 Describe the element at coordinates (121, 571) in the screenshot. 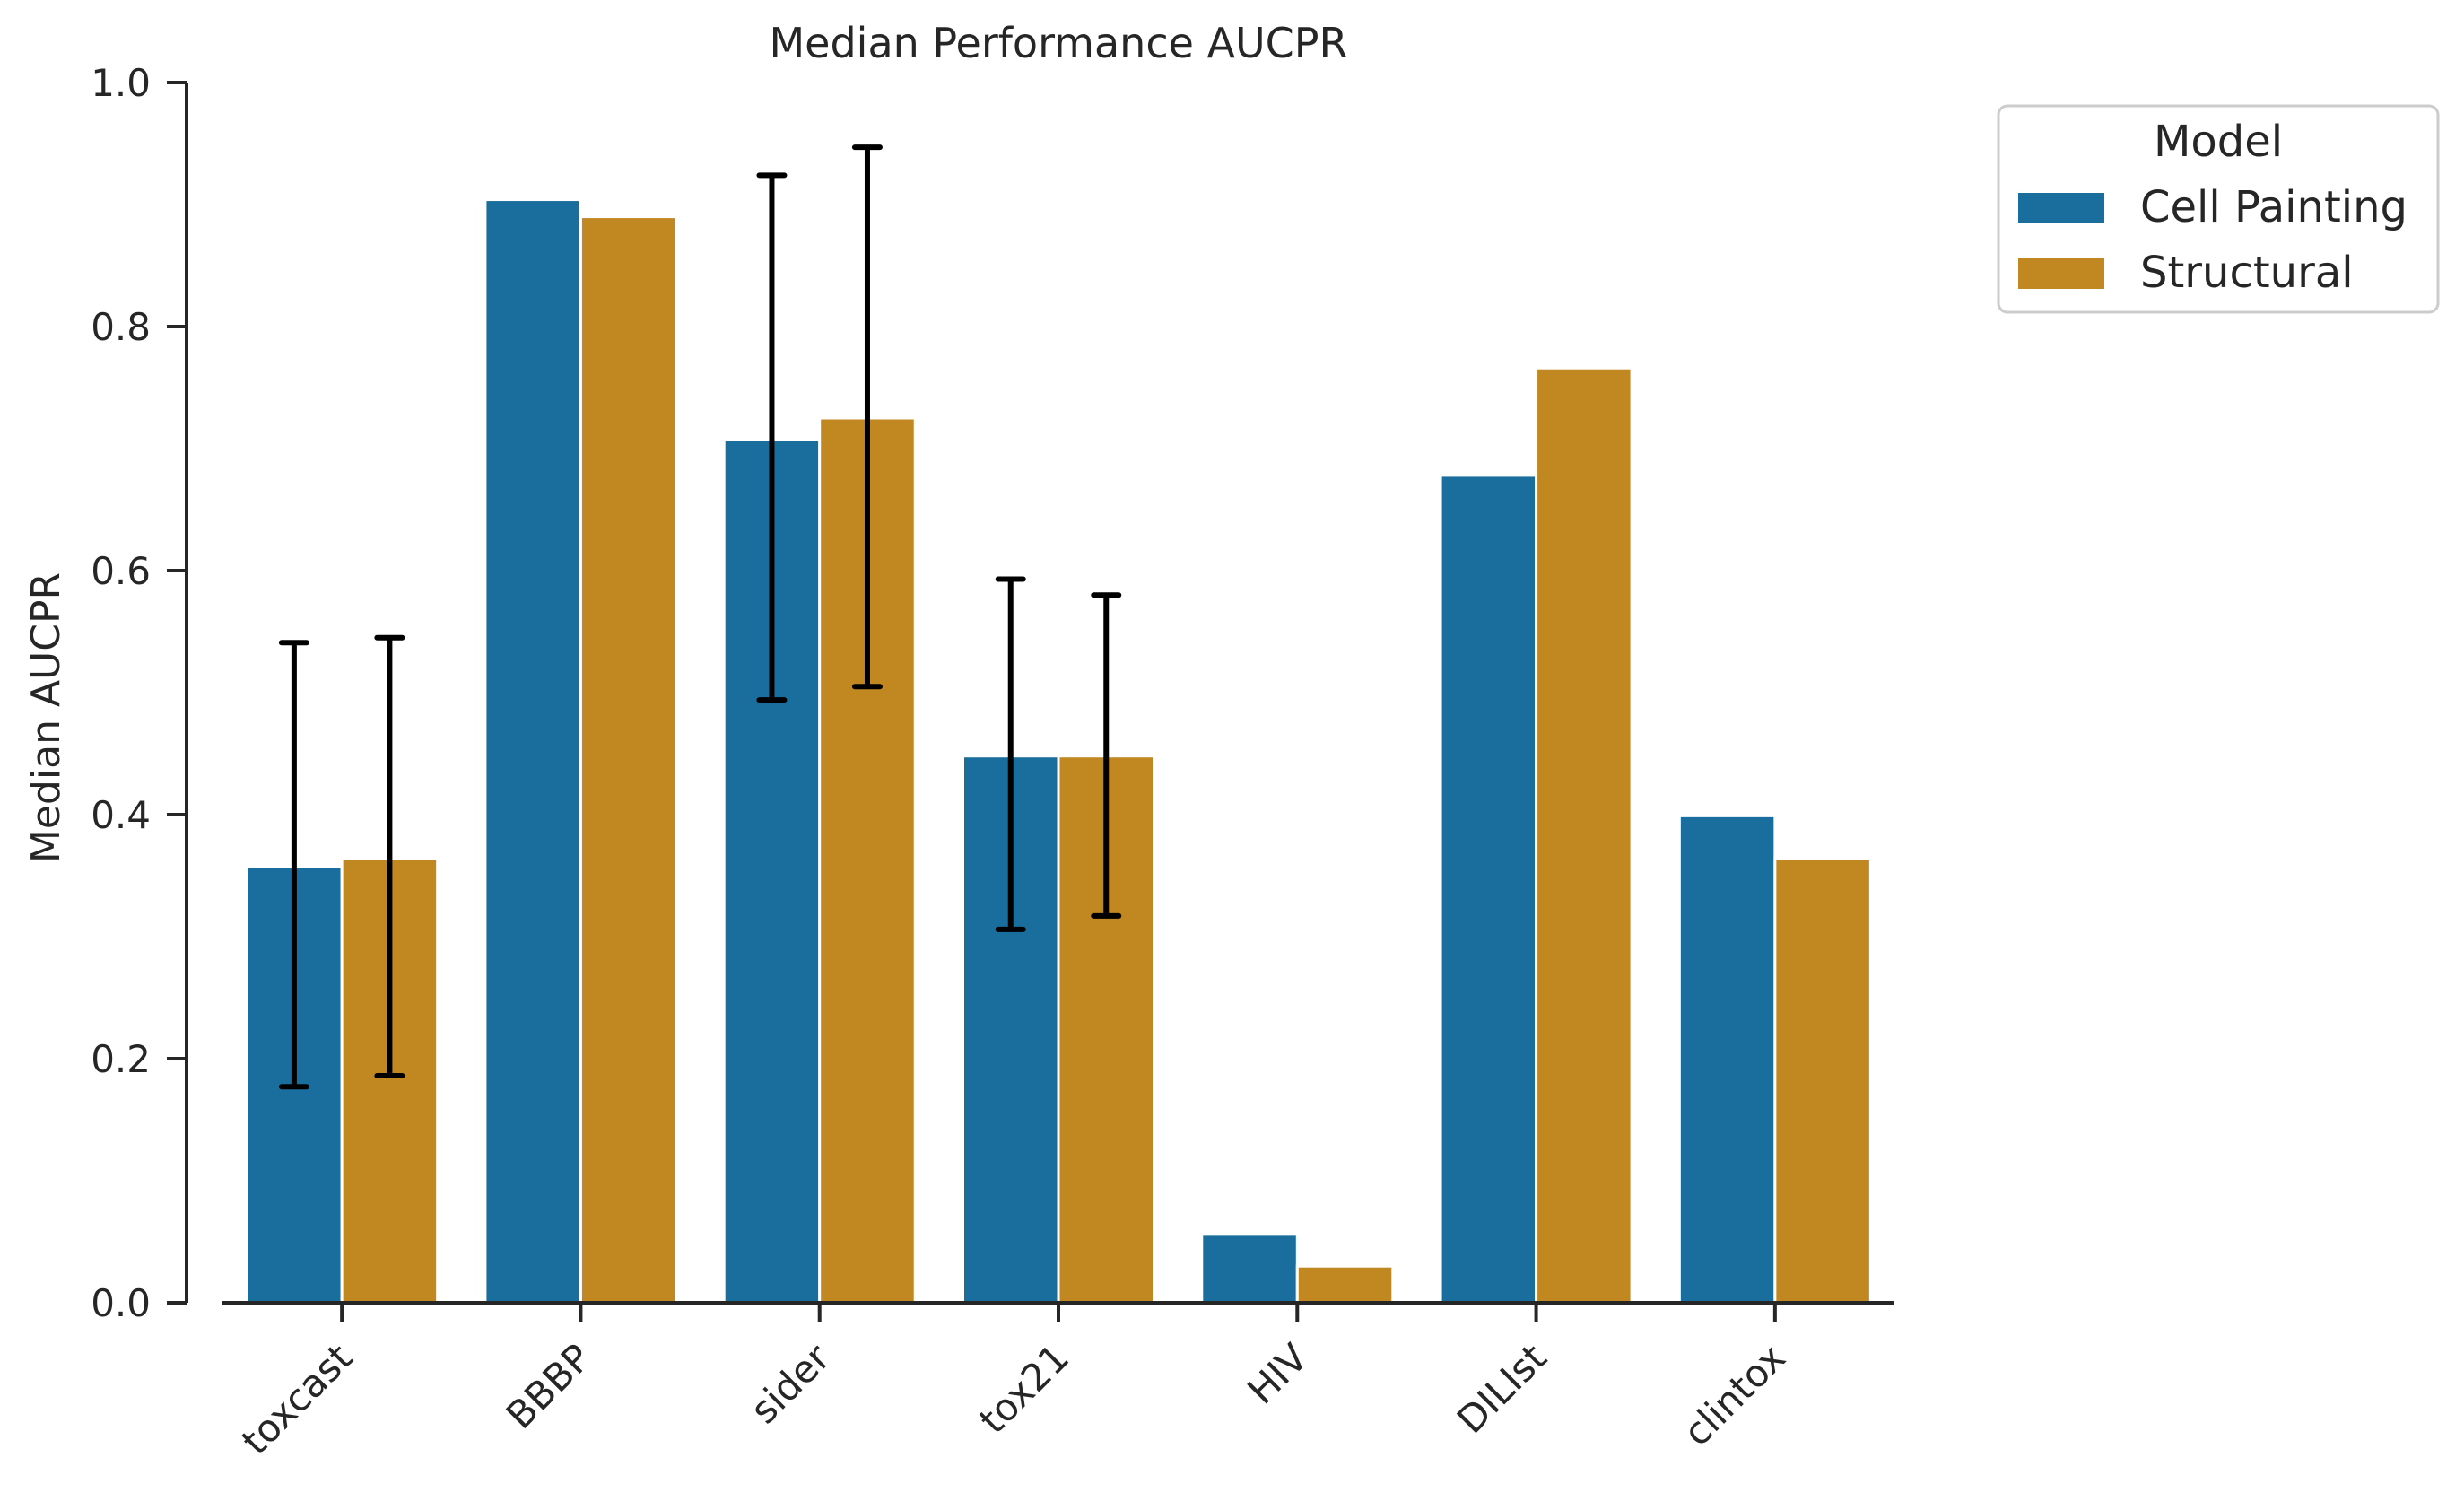

I see `y-tick-label: 0.6` at that location.